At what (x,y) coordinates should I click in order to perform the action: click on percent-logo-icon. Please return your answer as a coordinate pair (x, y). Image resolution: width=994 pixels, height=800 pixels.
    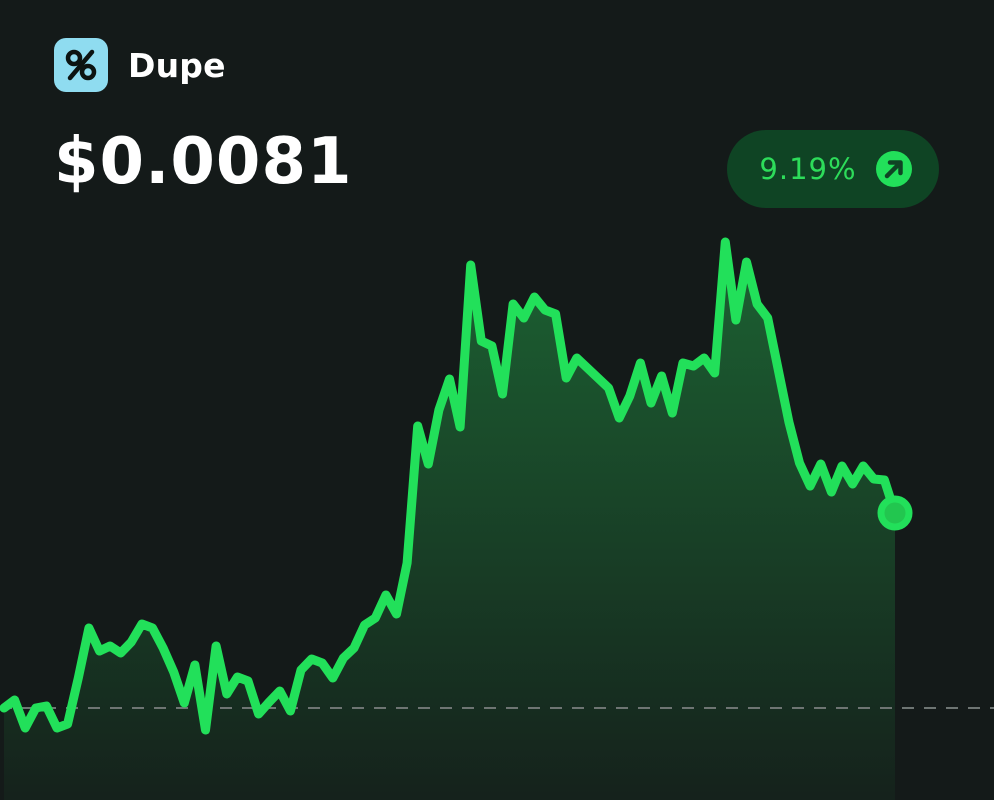
    Looking at the image, I should click on (81, 65).